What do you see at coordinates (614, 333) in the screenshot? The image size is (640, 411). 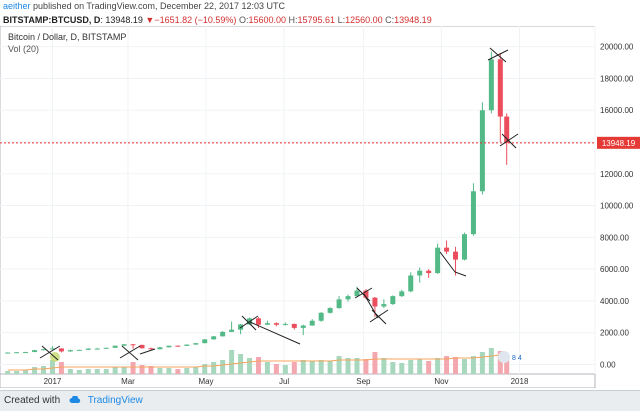 I see `price-tick-label: 2000.00` at bounding box center [614, 333].